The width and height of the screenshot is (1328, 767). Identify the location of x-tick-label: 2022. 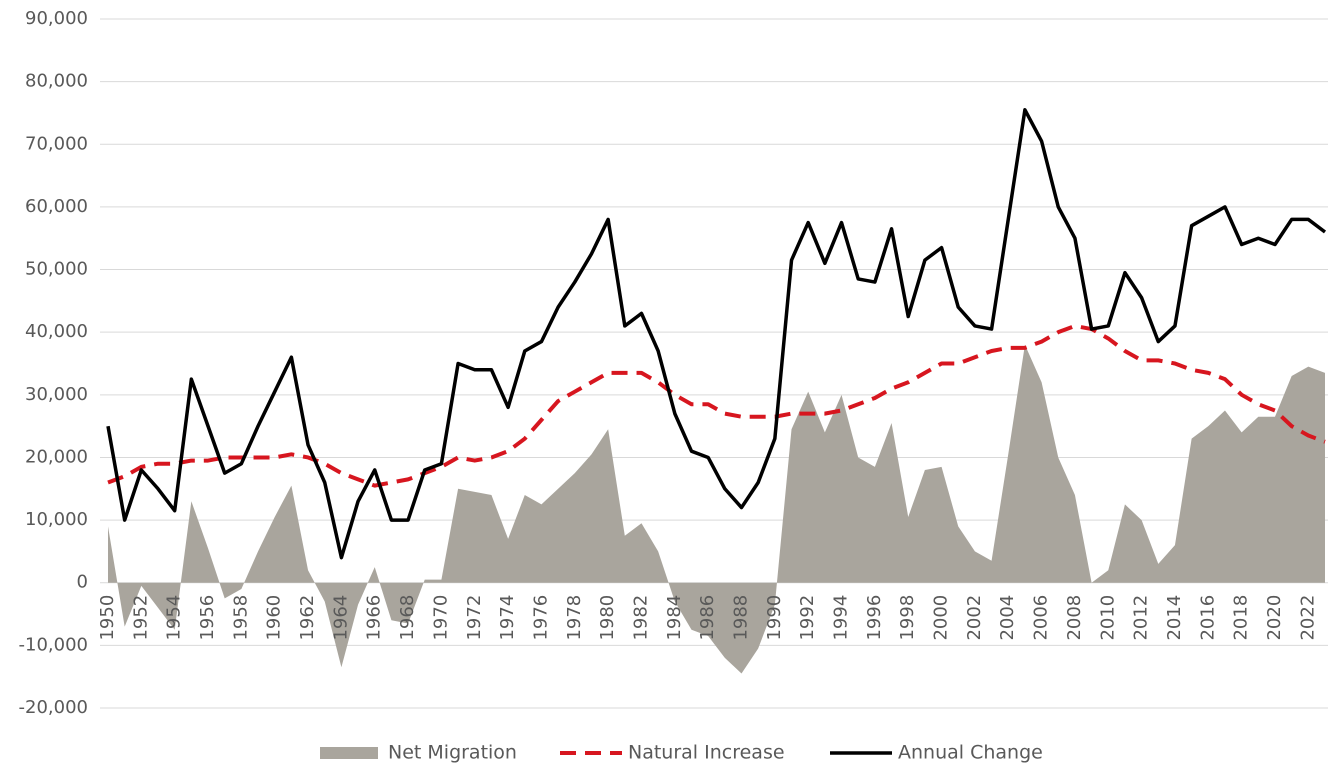
(1307, 618).